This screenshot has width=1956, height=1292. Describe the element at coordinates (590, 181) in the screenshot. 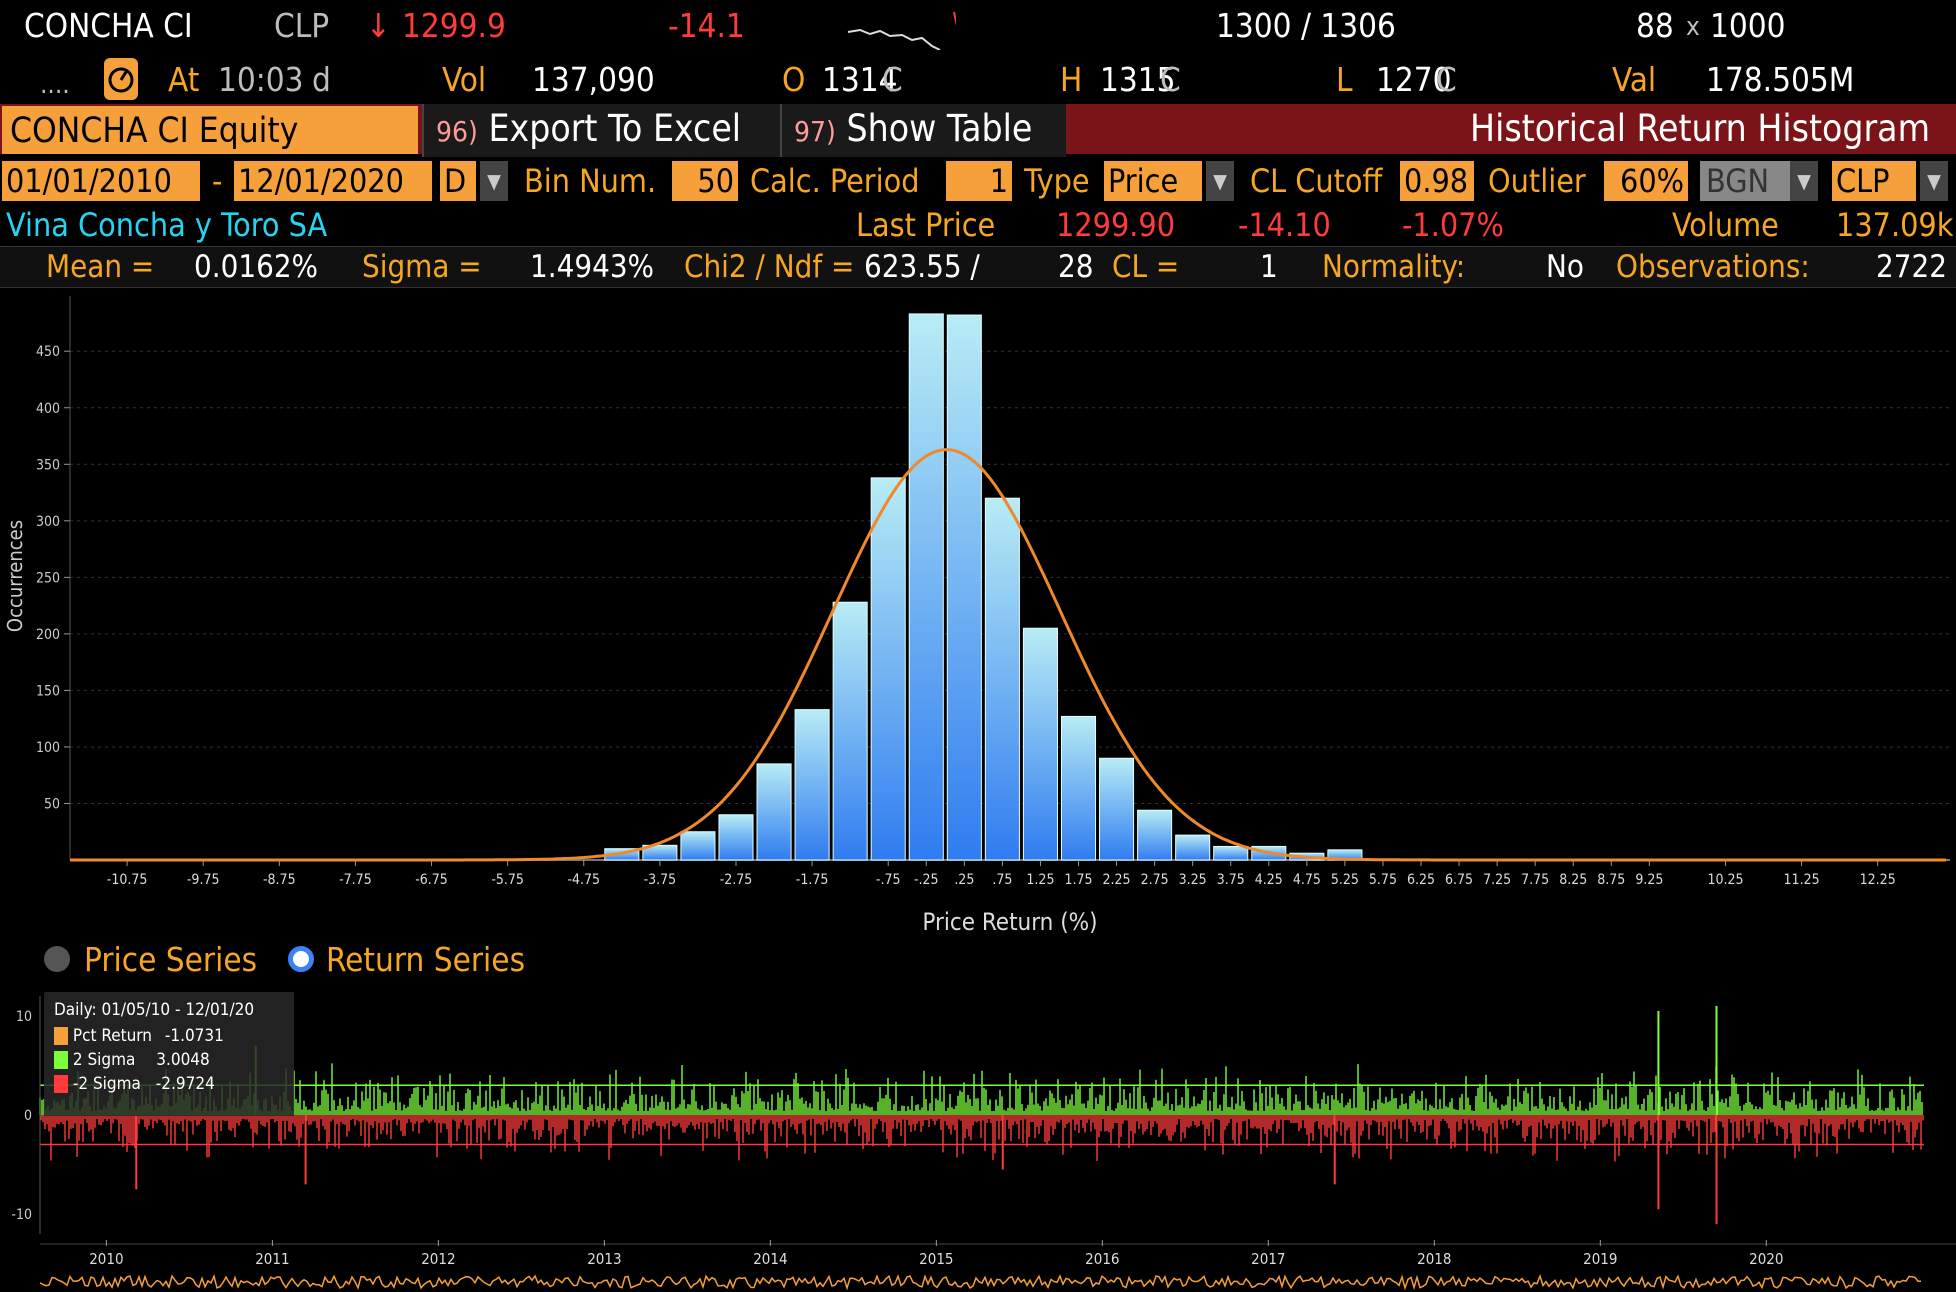

I see `bin-label: Bin Num.` at that location.